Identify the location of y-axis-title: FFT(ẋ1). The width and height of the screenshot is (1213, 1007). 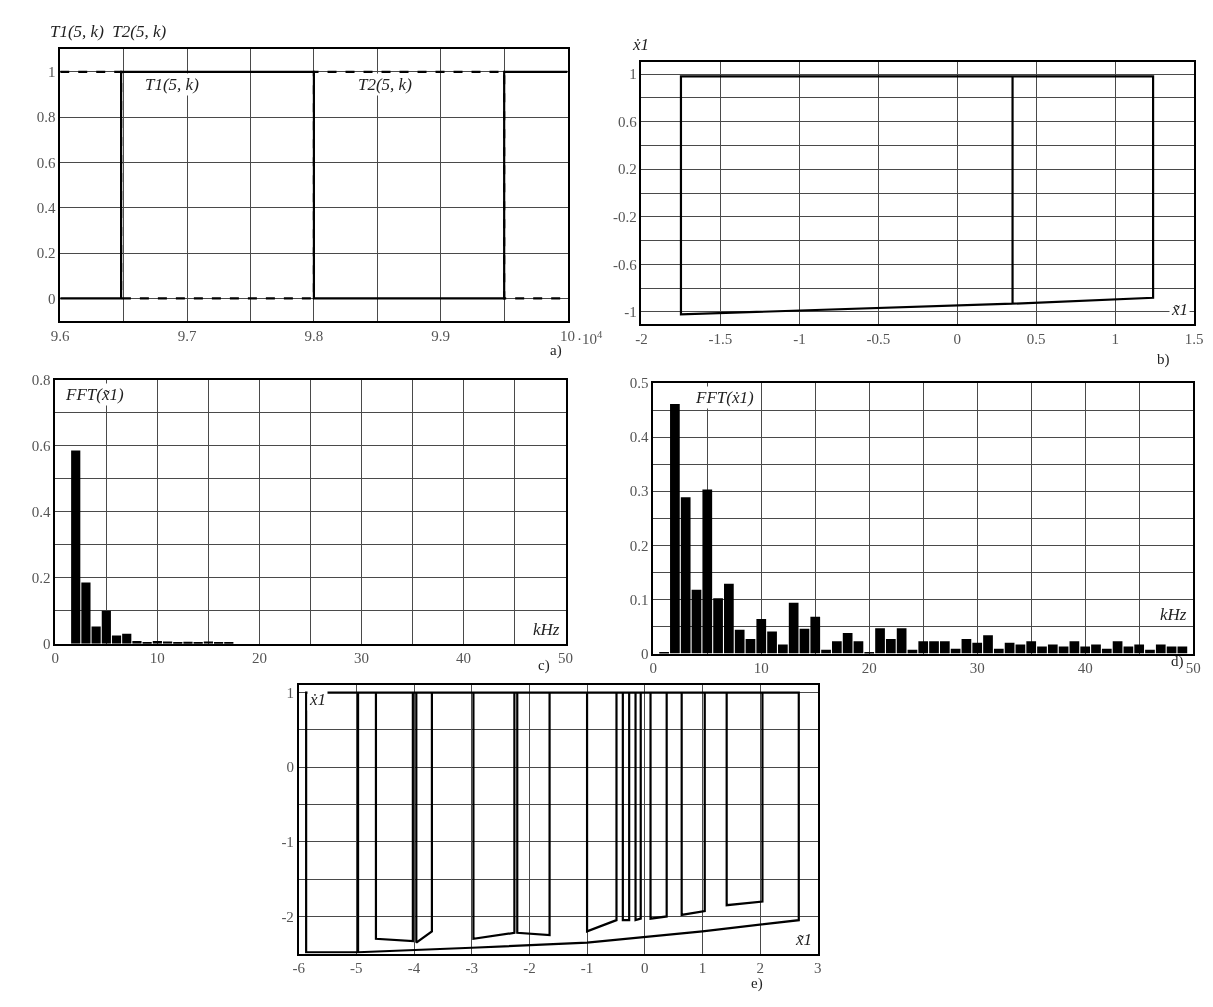
(724, 397).